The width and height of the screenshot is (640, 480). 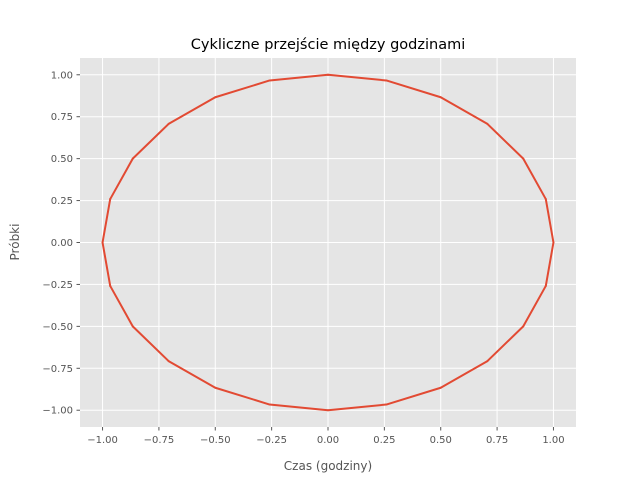 I want to click on x-tick-label: 0.00, so click(x=328, y=440).